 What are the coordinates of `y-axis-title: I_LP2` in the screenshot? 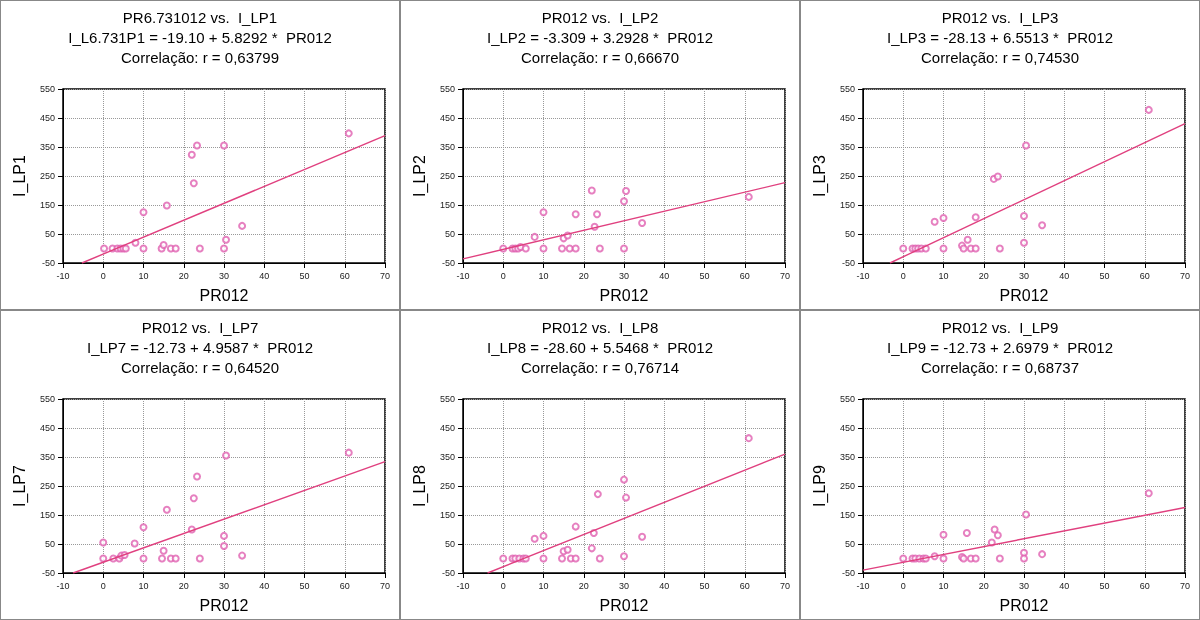 It's located at (419, 175).